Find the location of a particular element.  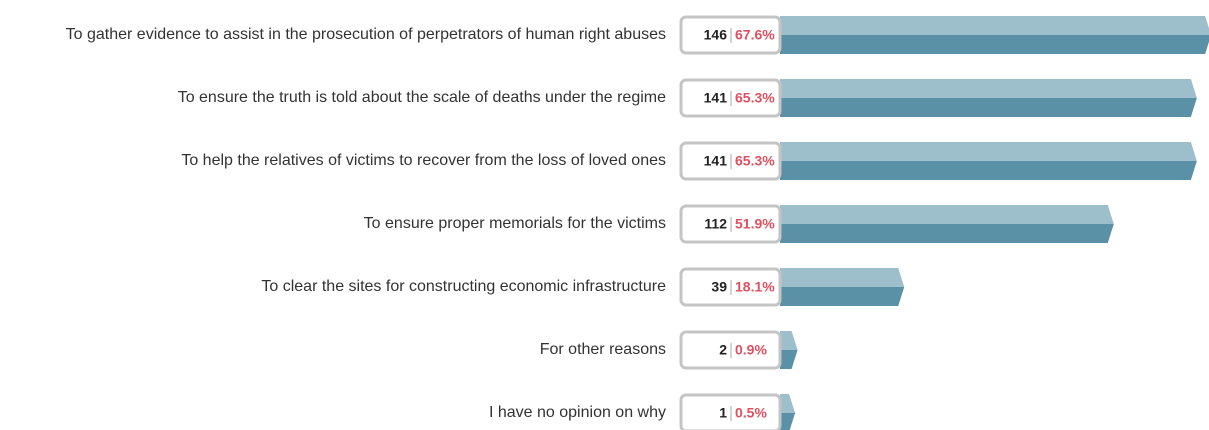

category-label: I have no opinion on why is located at coordinates (577, 412).